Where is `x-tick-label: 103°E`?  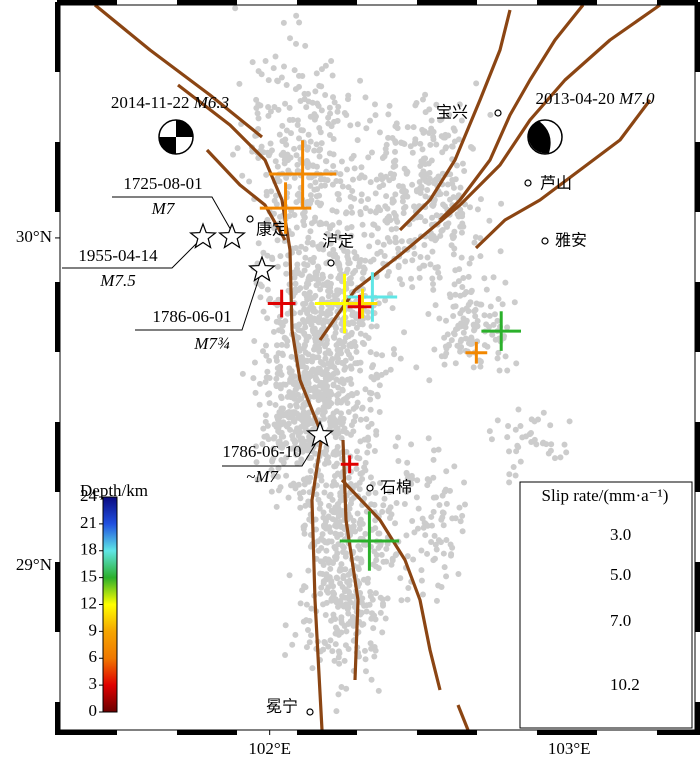
x-tick-label: 103°E is located at coordinates (569, 748).